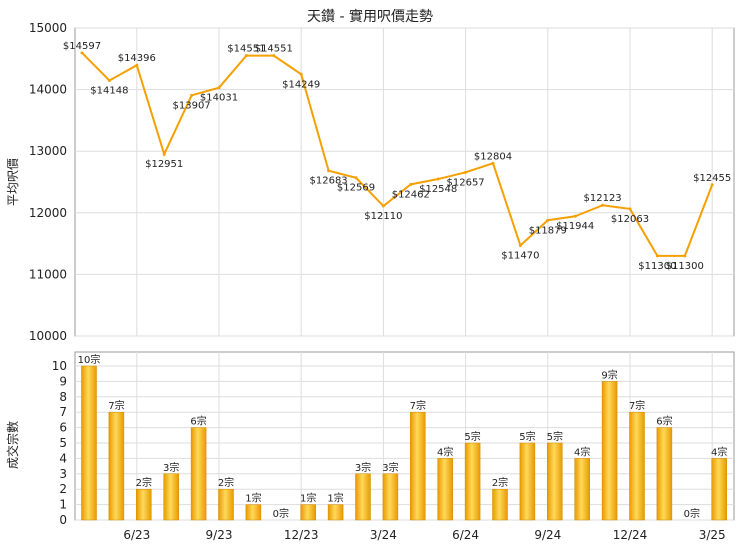 This screenshot has height=550, width=740. I want to click on price-data-label: $14249, so click(301, 84).